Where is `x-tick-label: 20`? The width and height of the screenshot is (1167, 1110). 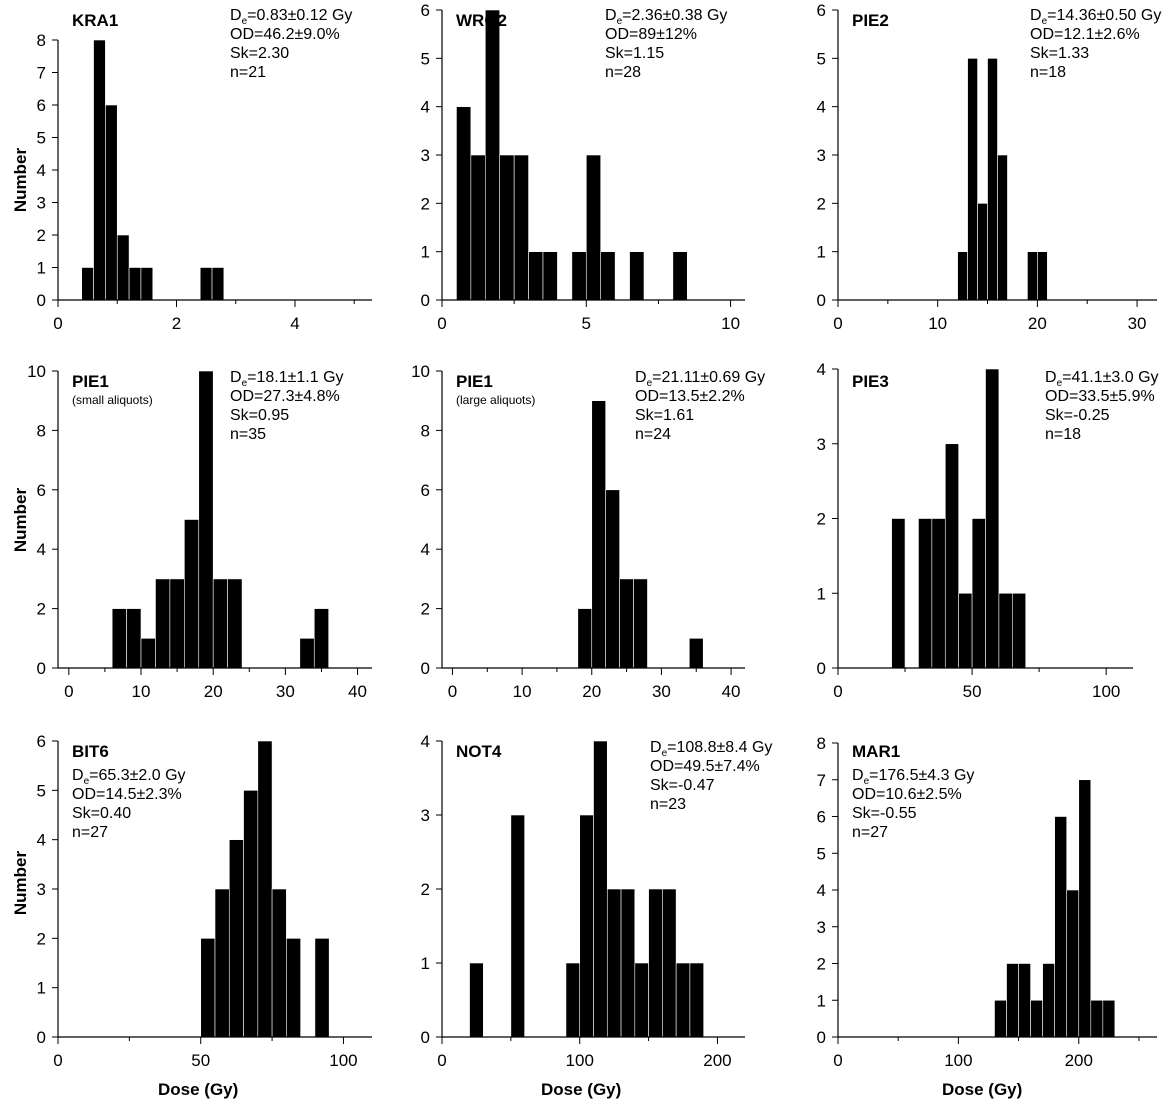 x-tick-label: 20 is located at coordinates (213, 691).